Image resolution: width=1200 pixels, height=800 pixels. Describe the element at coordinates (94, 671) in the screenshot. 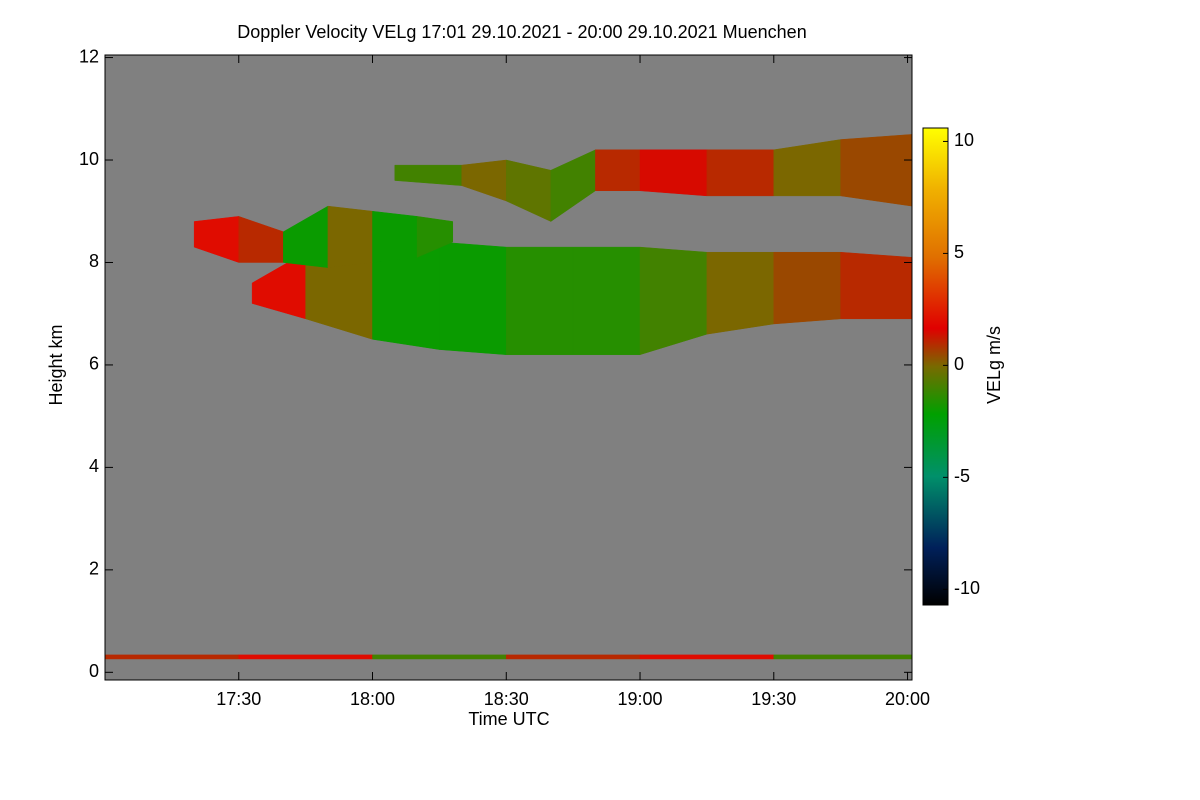

I see `y-tick-label: 0` at that location.